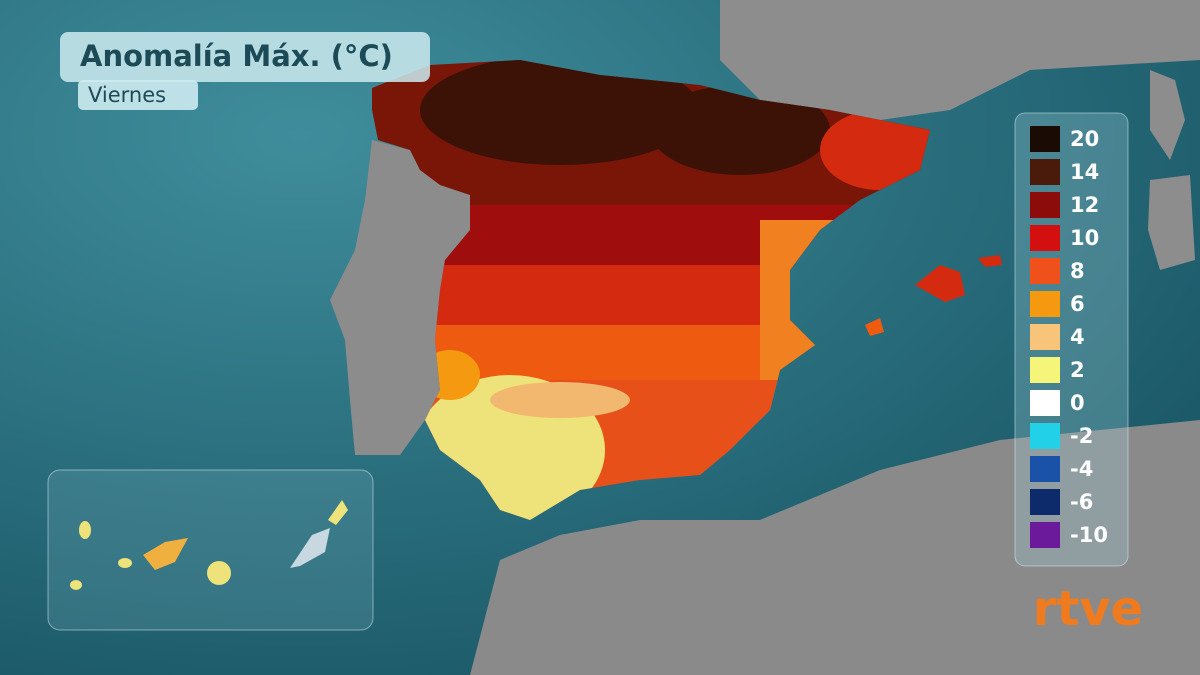 The image size is (1200, 675). What do you see at coordinates (1089, 535) in the screenshot?
I see `legend-label: -10` at bounding box center [1089, 535].